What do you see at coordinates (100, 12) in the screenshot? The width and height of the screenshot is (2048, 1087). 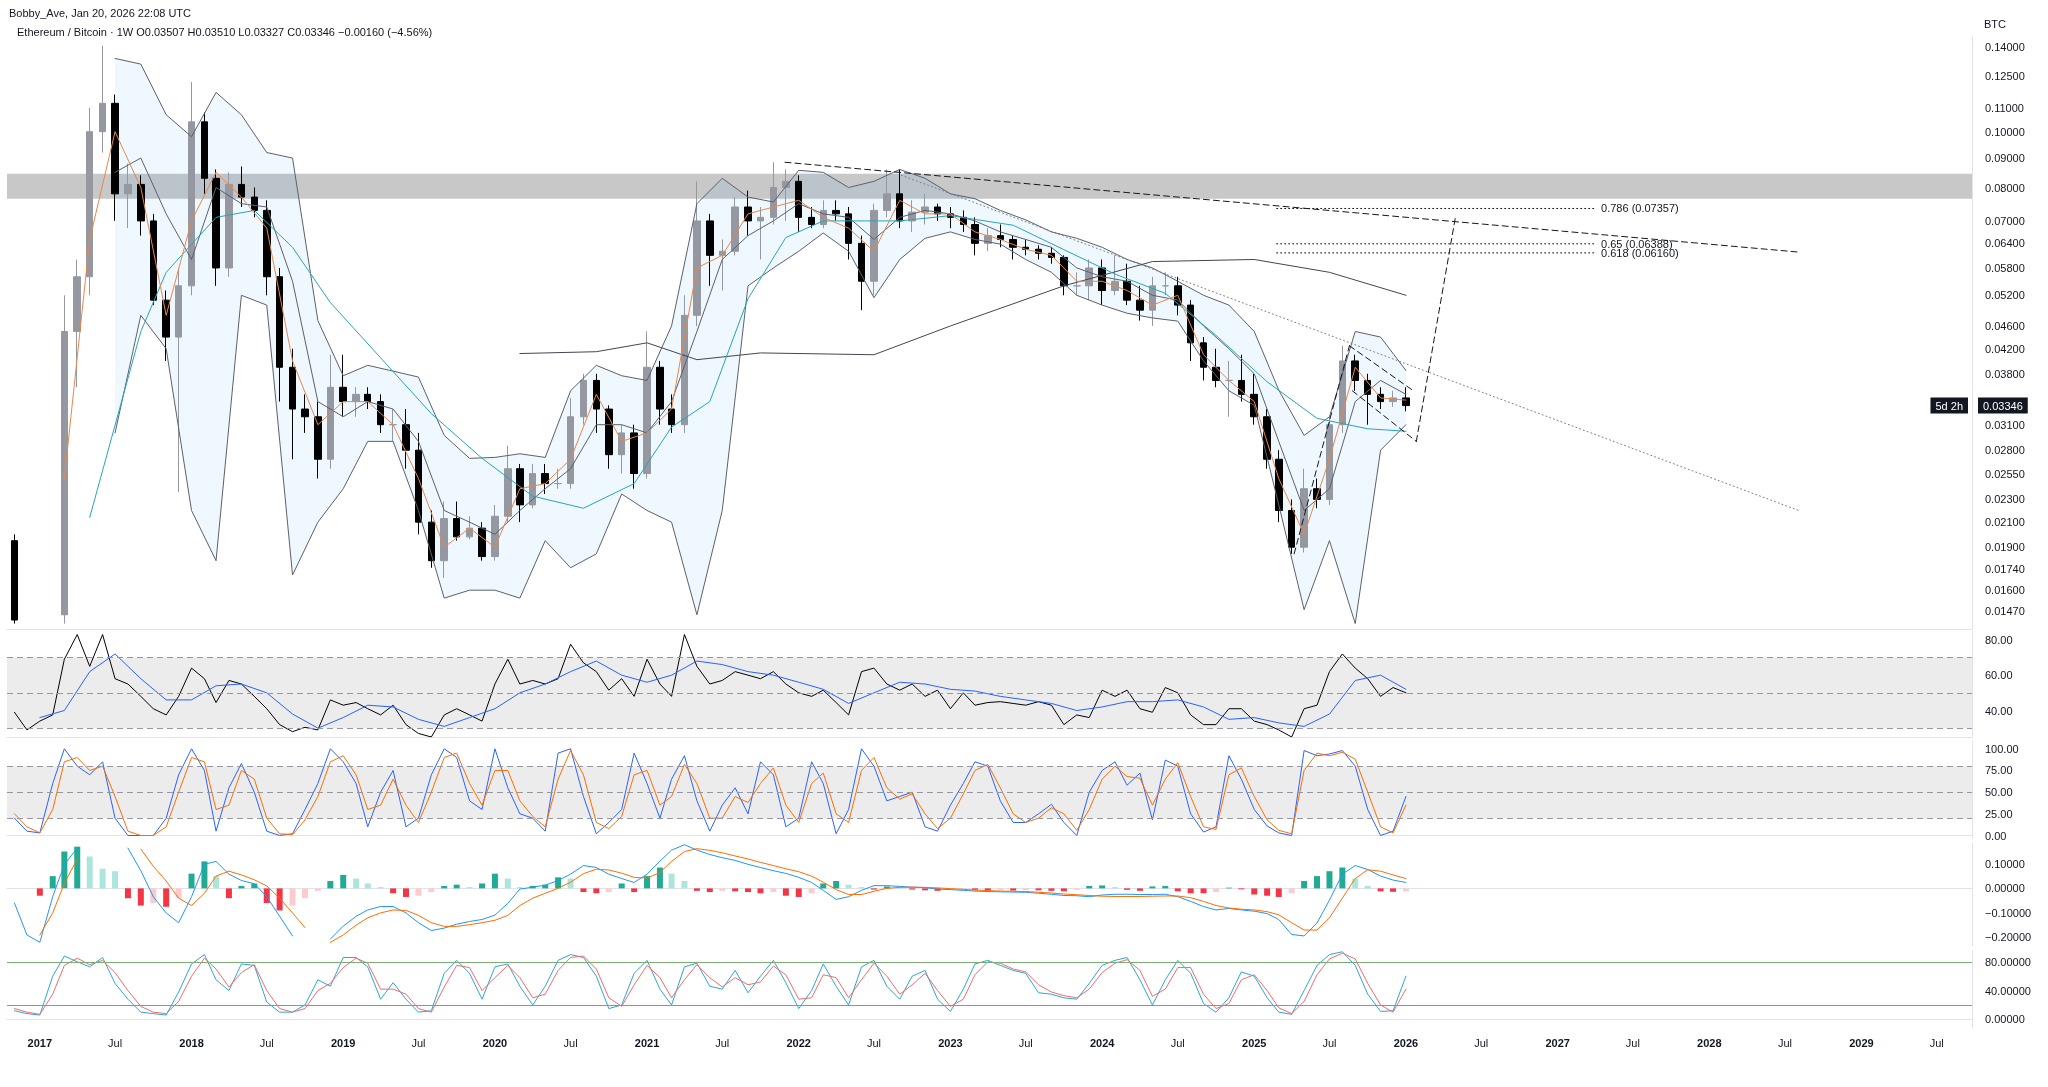 I see `chart-subtitle: Bobby_Ave, Jan 20, 2026 22:08 UTC` at bounding box center [100, 12].